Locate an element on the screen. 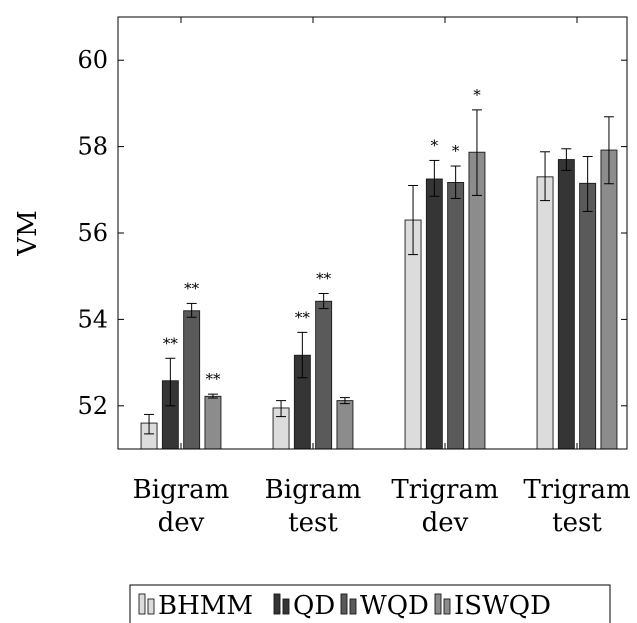 This screenshot has height=623, width=637. legend-label: WQD is located at coordinates (394, 606).